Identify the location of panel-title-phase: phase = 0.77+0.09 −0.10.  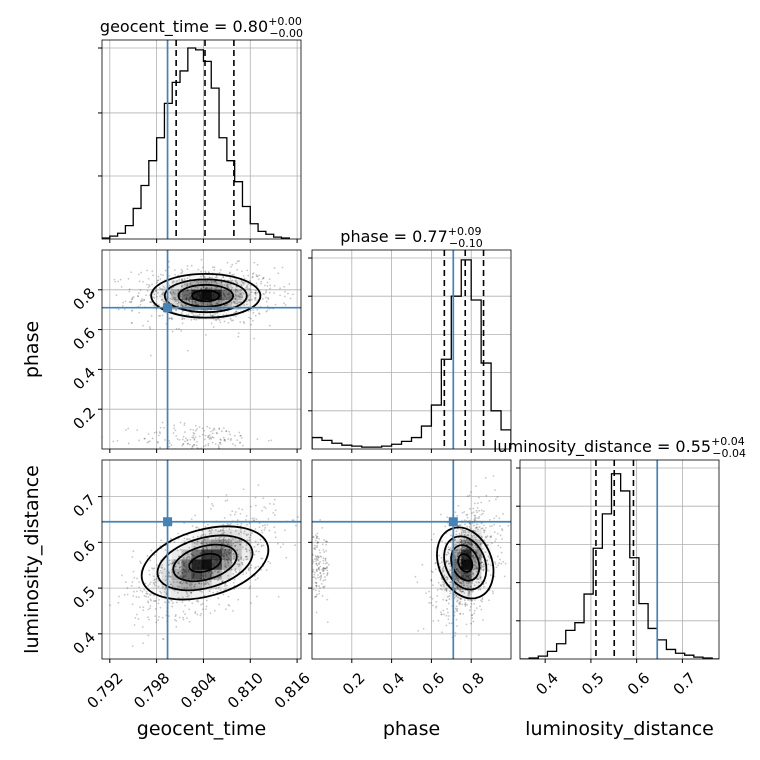
(411, 237).